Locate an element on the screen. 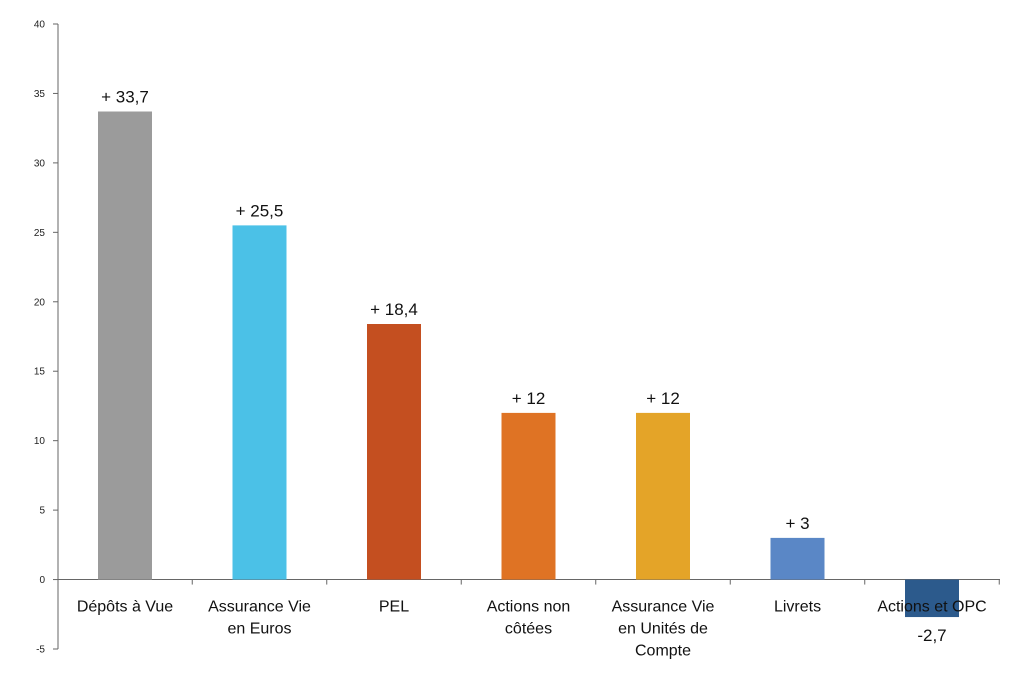  y-tick-label: 5 is located at coordinates (42, 511).